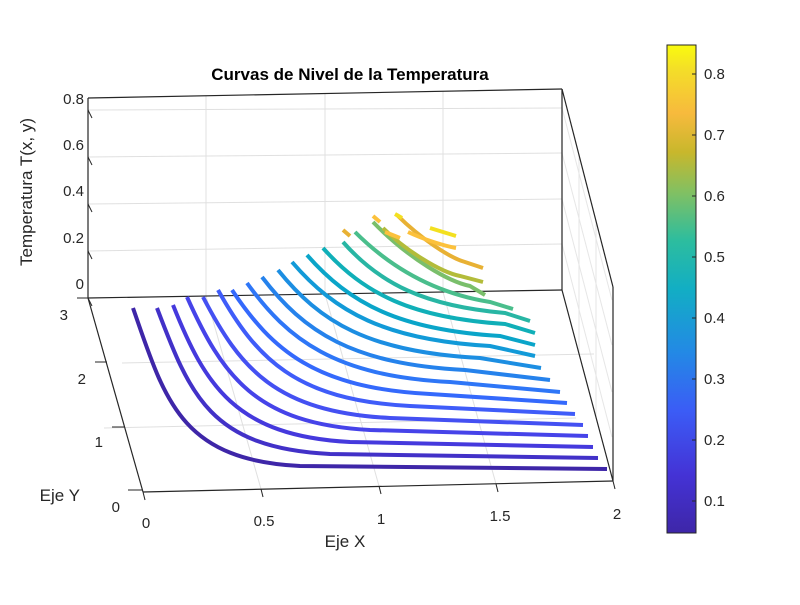  Describe the element at coordinates (116, 507) in the screenshot. I see `y-tick-label: 0` at that location.